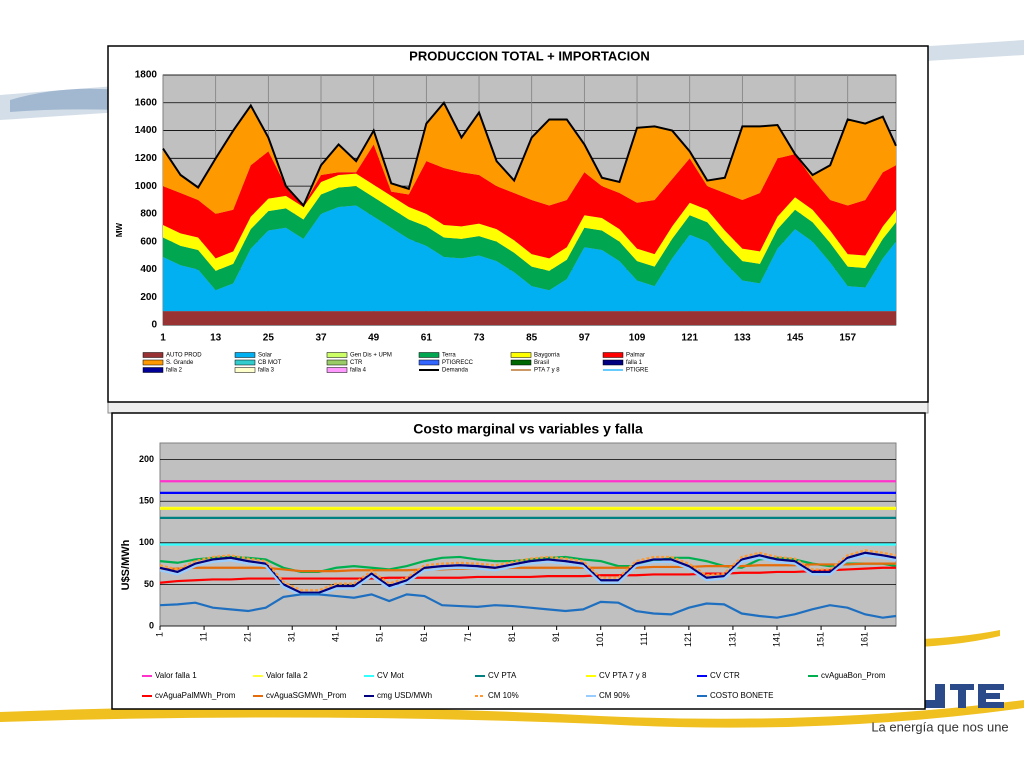 This screenshot has width=1024, height=773. I want to click on legend-label: Gen Dis + UPM, so click(371, 356).